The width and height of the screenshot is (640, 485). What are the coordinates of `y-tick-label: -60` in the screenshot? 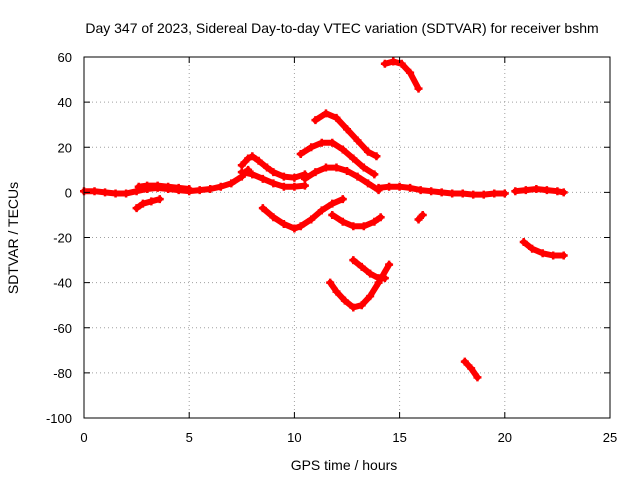 It's located at (62, 328).